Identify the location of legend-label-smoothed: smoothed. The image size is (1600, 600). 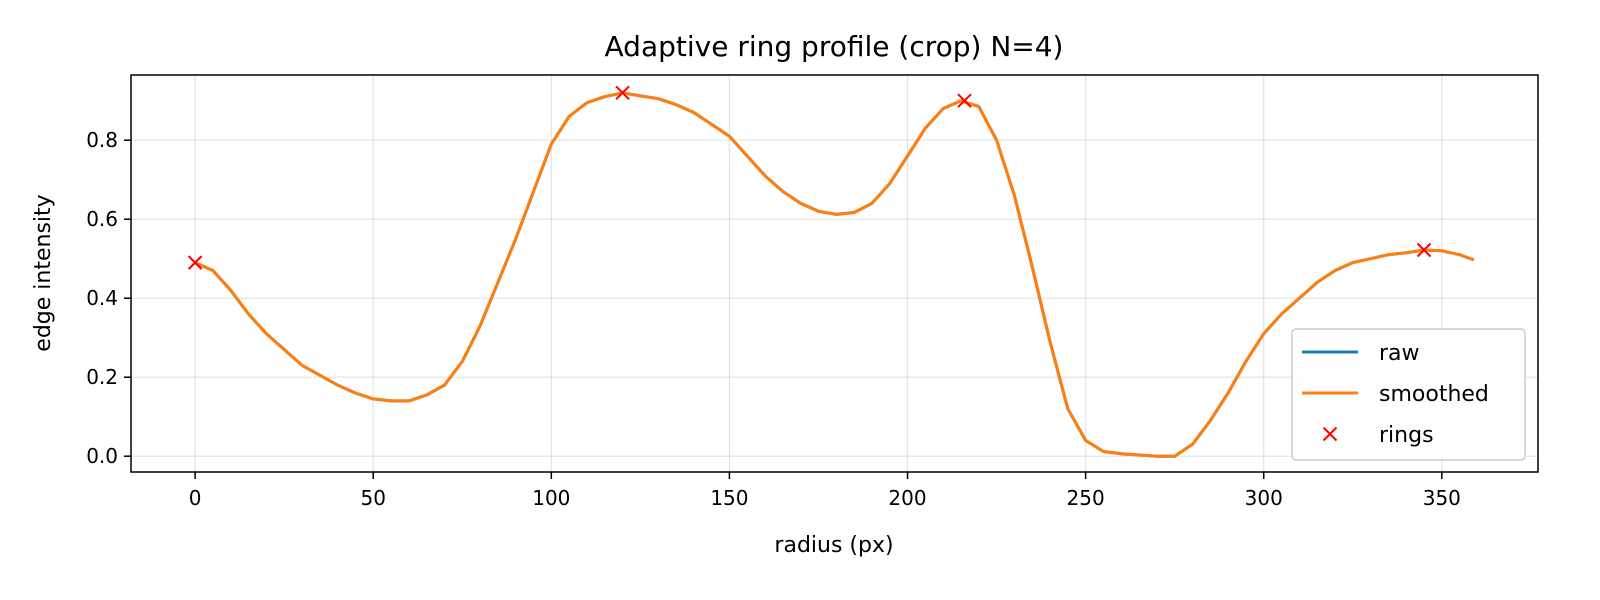
(1434, 394).